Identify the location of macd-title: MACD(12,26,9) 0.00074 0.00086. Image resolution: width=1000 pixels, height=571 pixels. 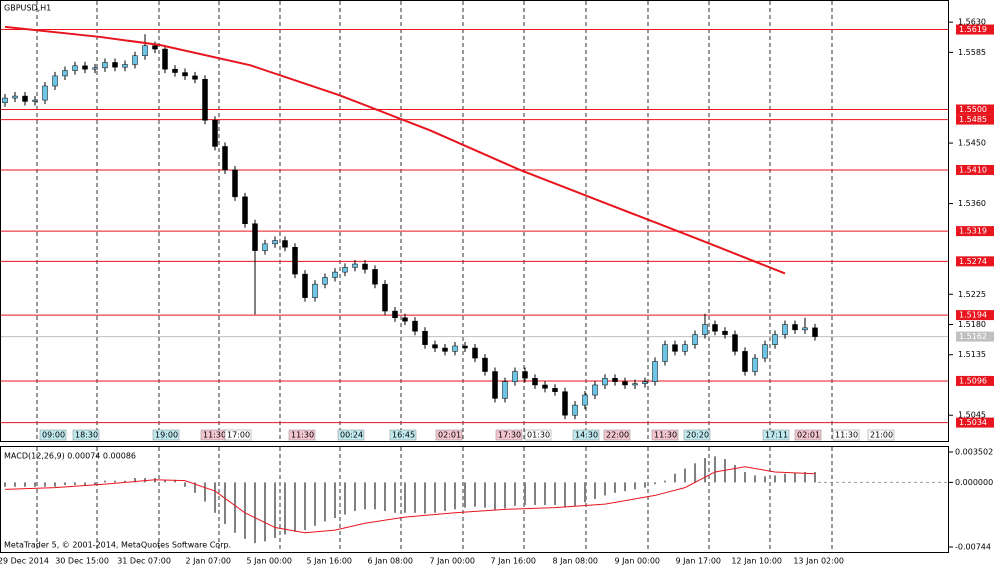
(70, 456).